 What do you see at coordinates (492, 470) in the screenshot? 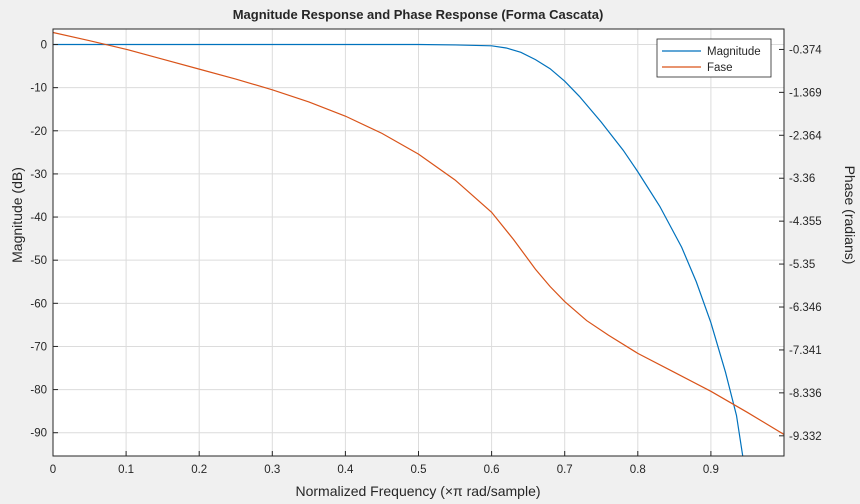
I see `x-tick-label: 0.6` at bounding box center [492, 470].